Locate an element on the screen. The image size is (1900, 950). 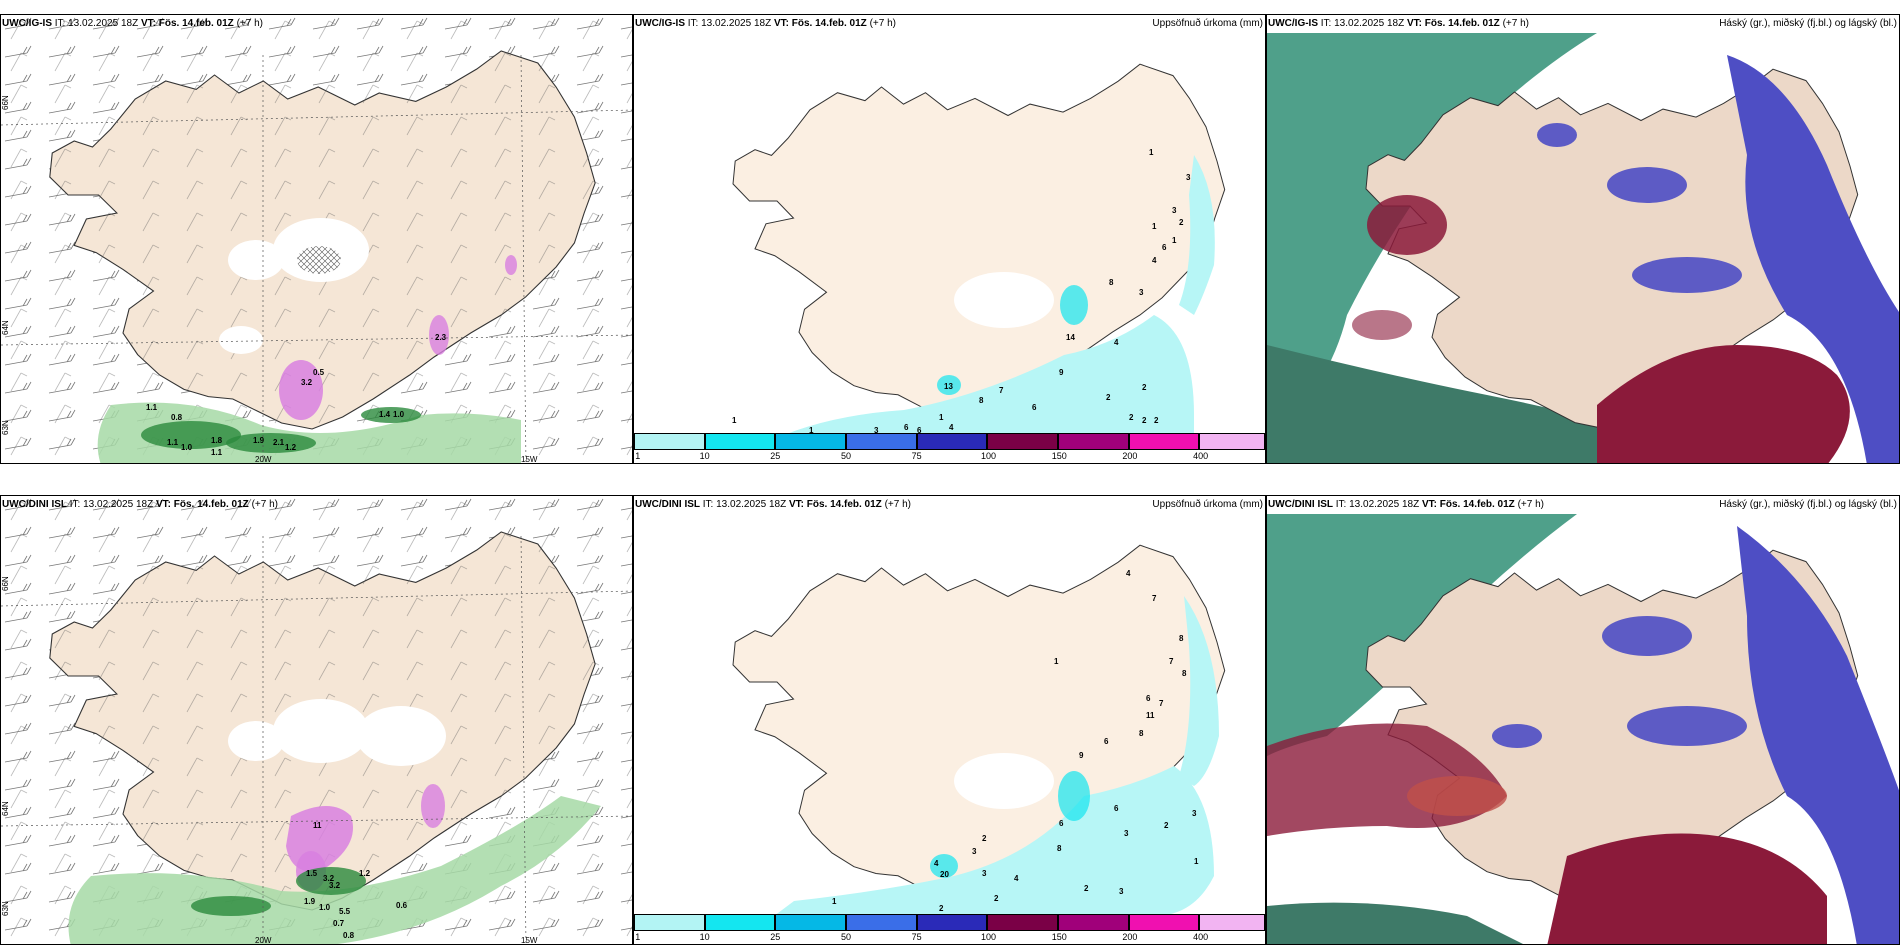
colorbar-tick: 200 is located at coordinates (1130, 456).